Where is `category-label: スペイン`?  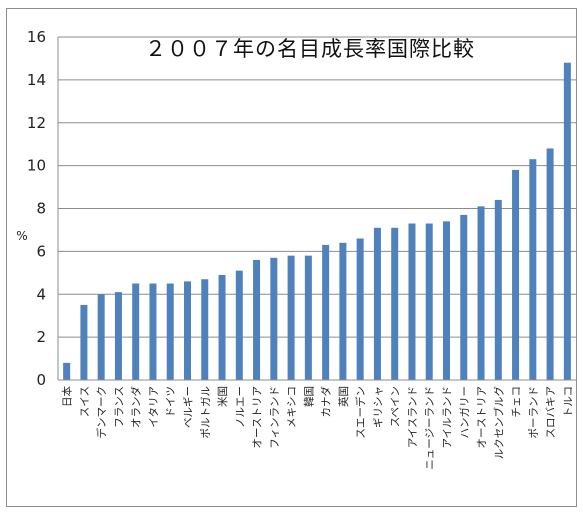 category-label: スペイン is located at coordinates (396, 406).